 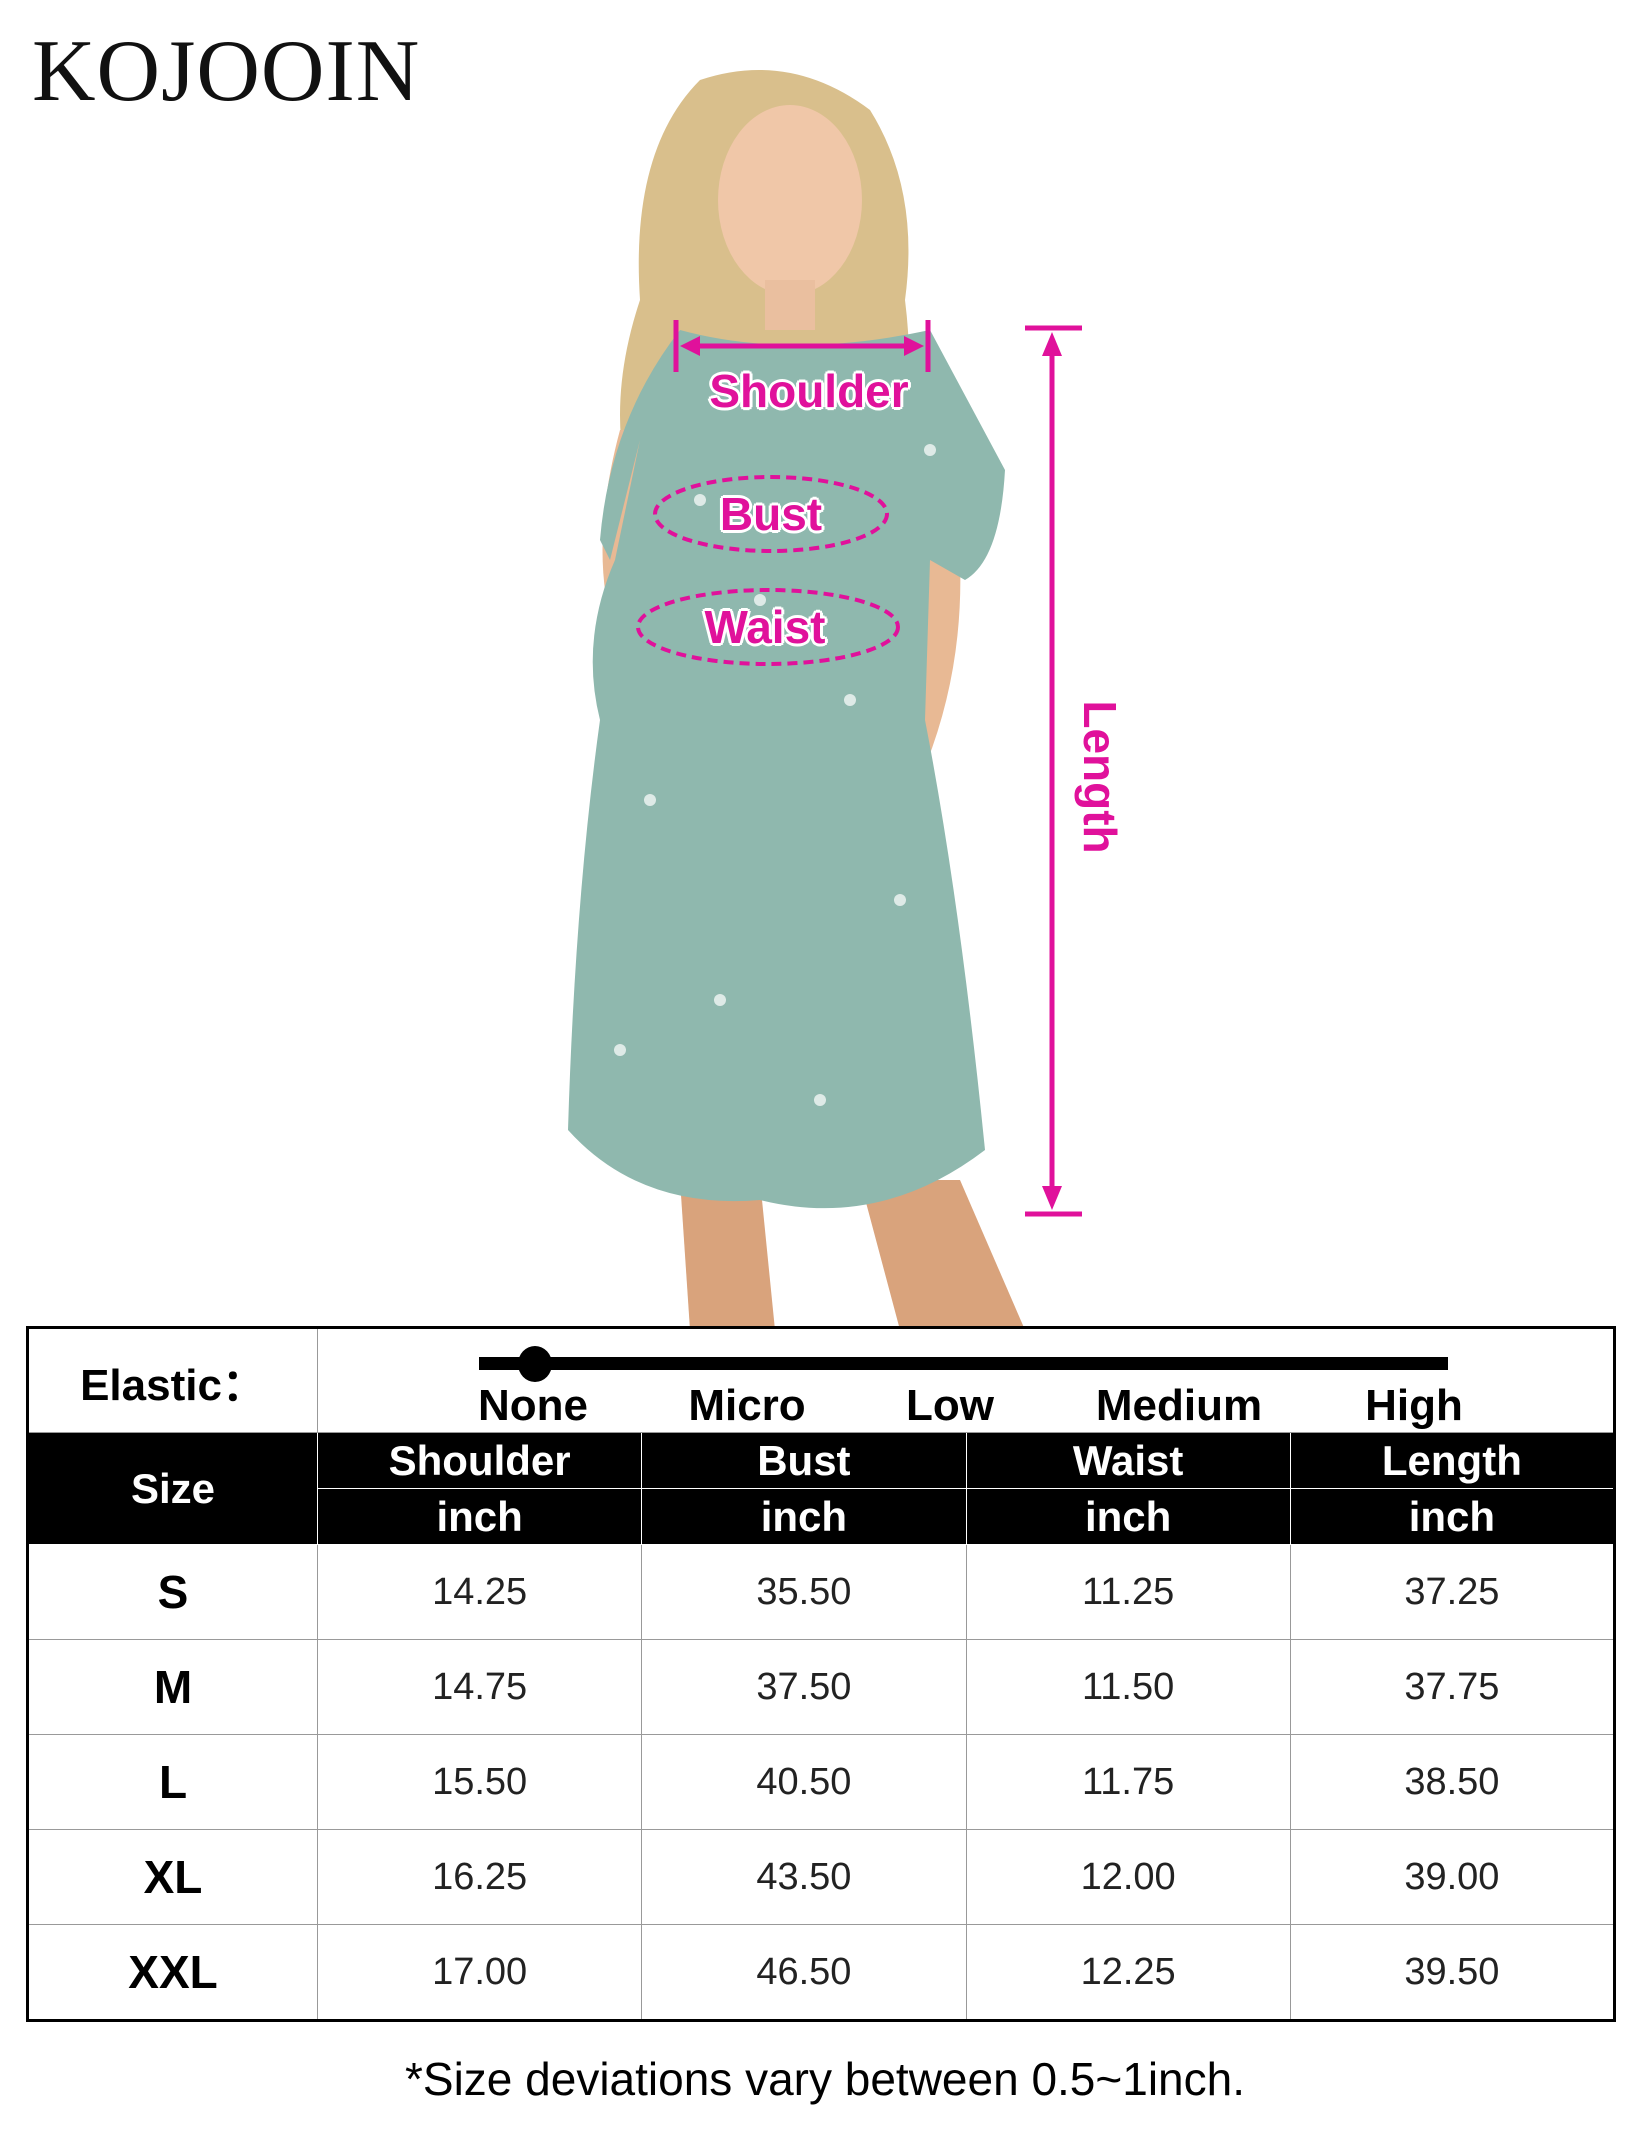 What do you see at coordinates (825, 2079) in the screenshot?
I see `footnote: *Size deviations vary between 0.5~1inch.` at bounding box center [825, 2079].